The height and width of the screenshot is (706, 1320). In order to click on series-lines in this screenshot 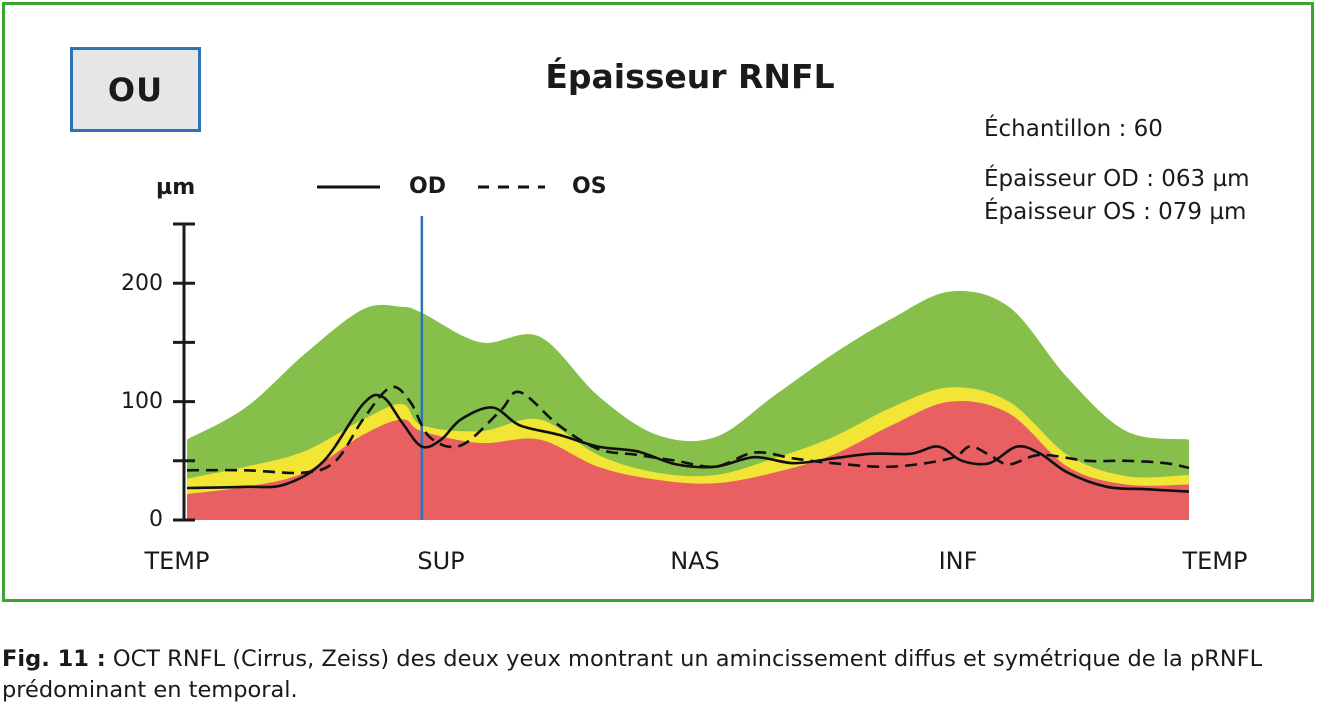, I will do `click(688, 439)`.